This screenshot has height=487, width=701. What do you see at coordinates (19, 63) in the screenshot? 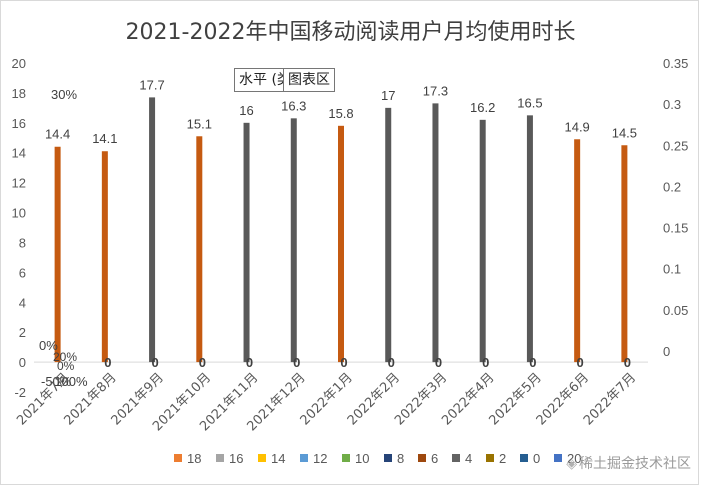
I see `y-left-tick-label: 20` at bounding box center [19, 63].